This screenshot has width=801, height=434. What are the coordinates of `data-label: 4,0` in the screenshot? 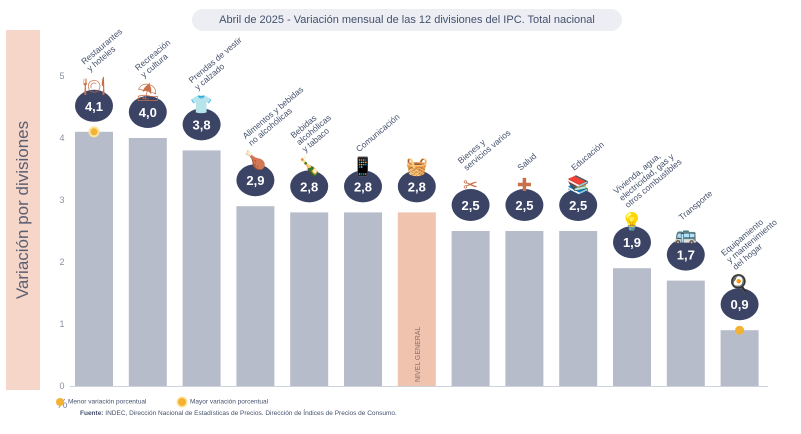 It's located at (148, 112).